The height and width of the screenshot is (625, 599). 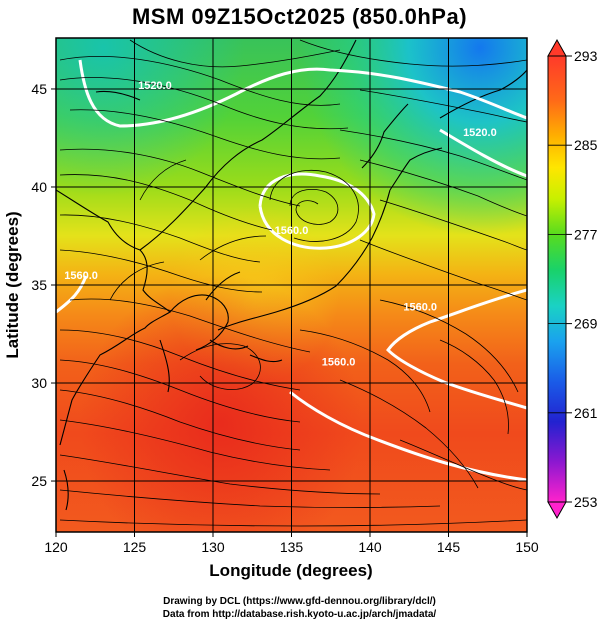 I want to click on x-tick-label: 125, so click(x=135, y=547).